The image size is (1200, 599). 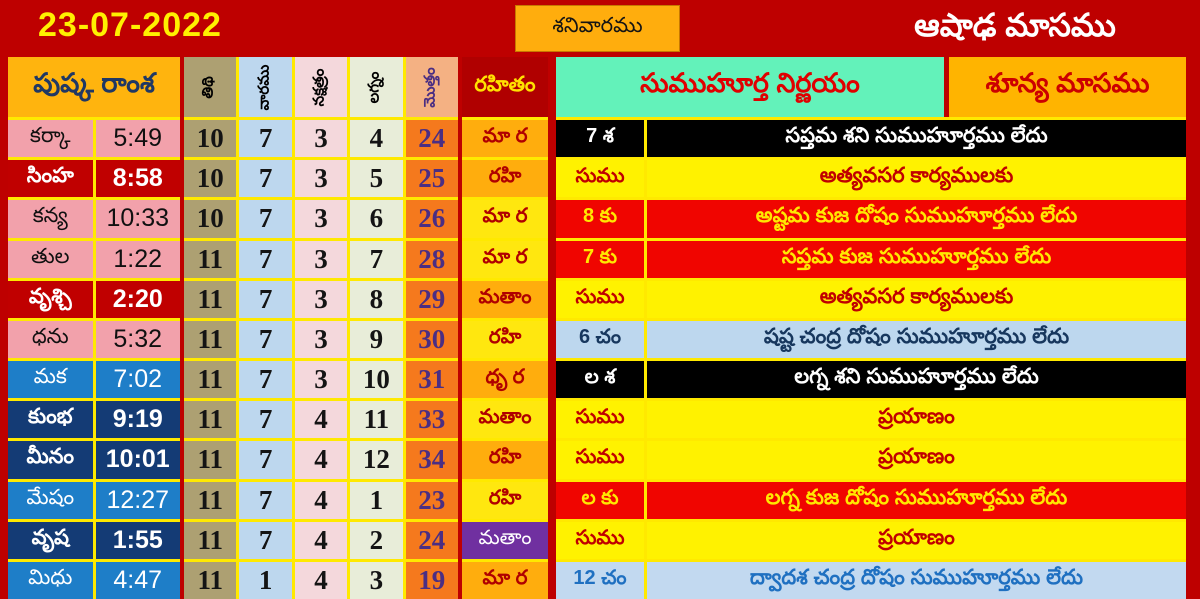 I want to click on muhurta-row: 7 కు సప్తమ కుజ సుముహూర్తము లేదు, so click(x=871, y=259).